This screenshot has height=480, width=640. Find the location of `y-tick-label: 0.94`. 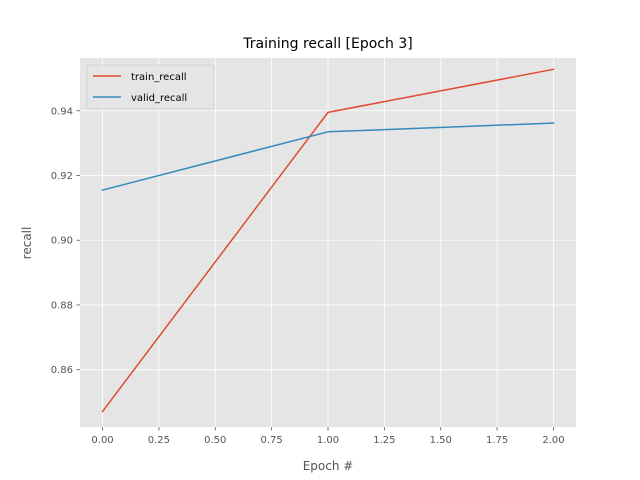

y-tick-label: 0.94 is located at coordinates (62, 111).